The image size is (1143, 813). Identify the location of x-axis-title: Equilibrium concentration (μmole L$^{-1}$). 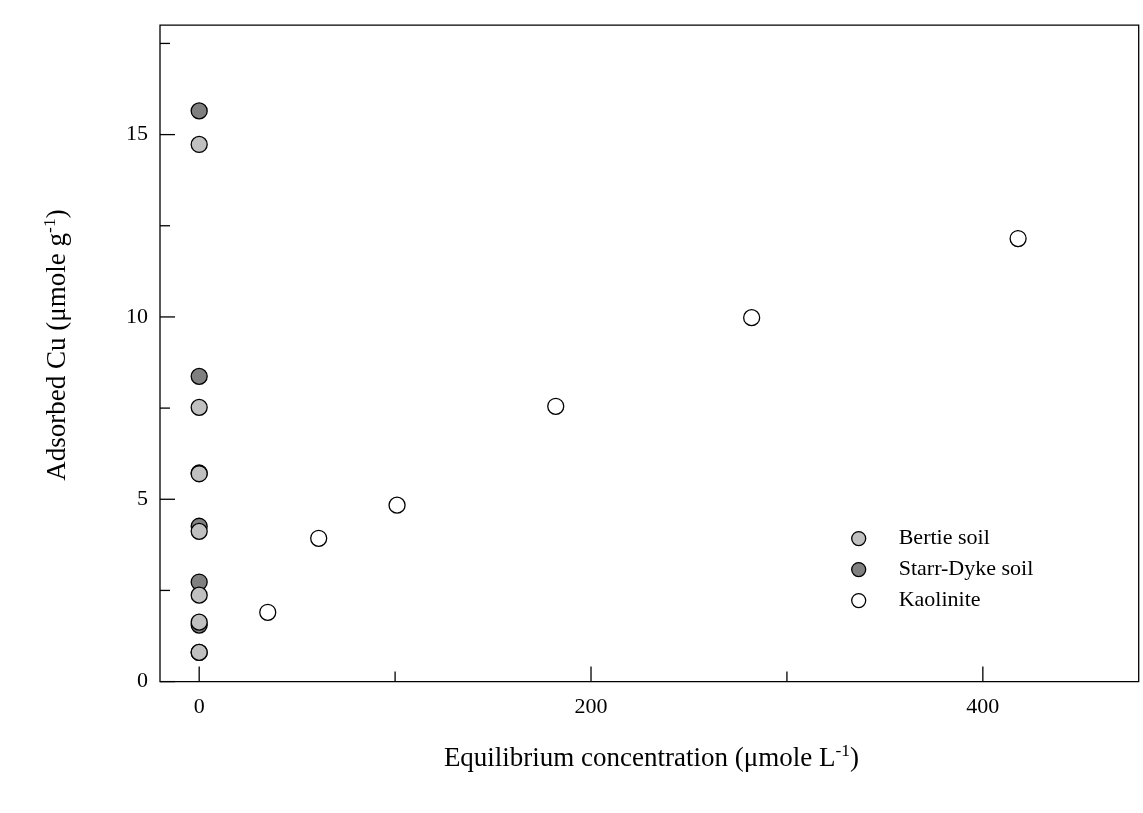
(651, 756).